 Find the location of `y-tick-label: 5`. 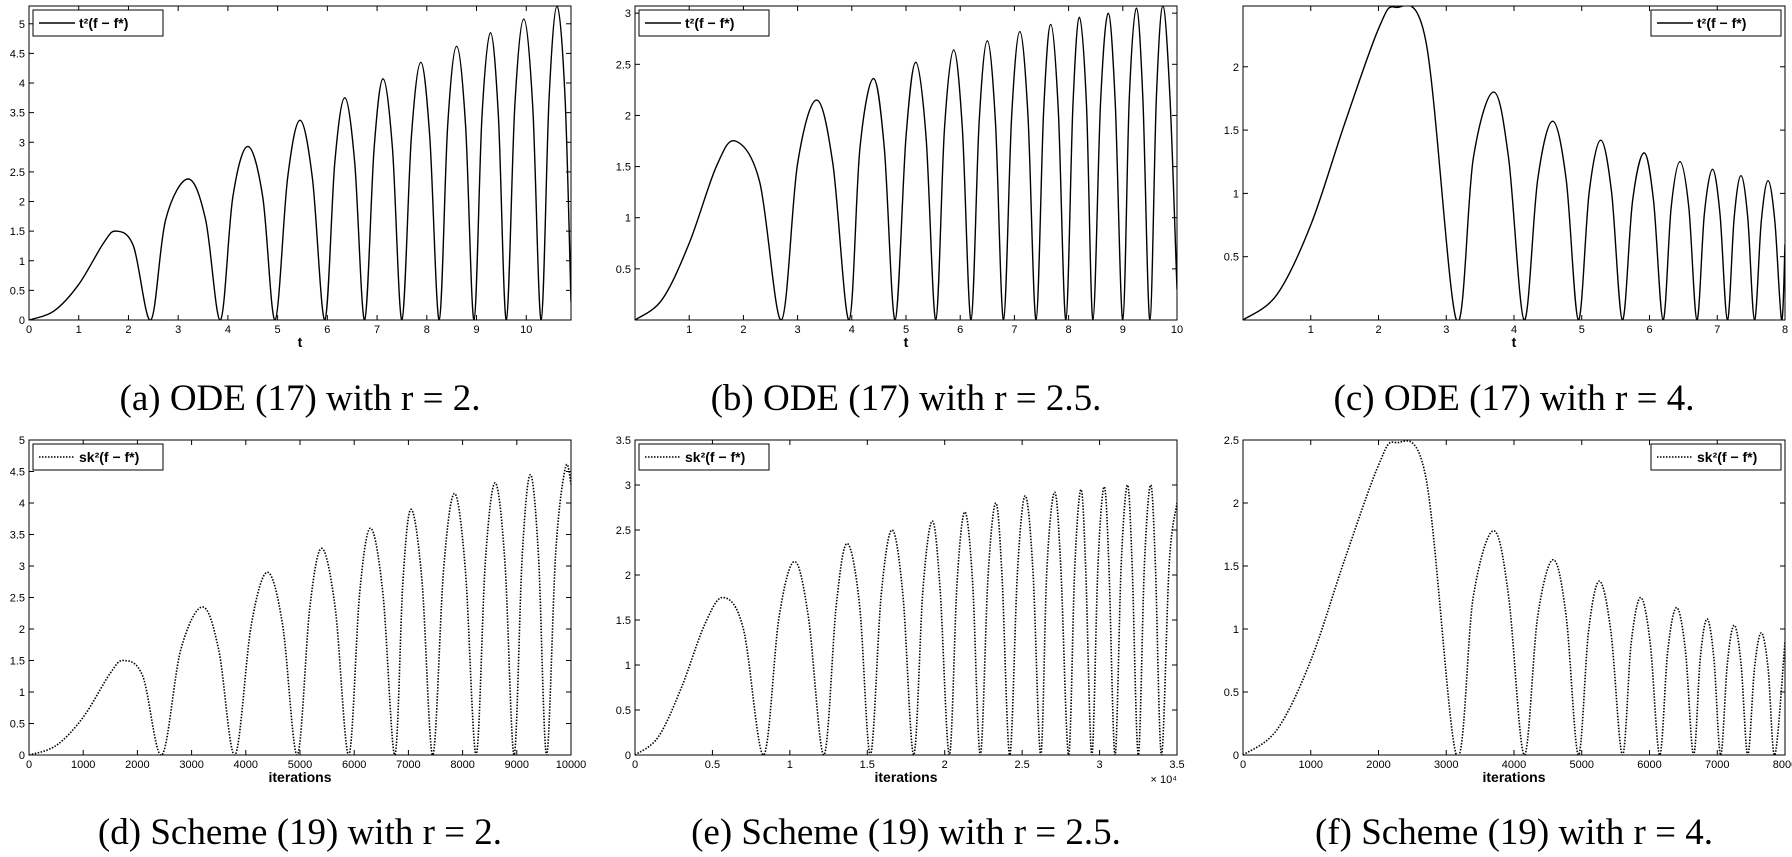

y-tick-label: 5 is located at coordinates (22, 441).